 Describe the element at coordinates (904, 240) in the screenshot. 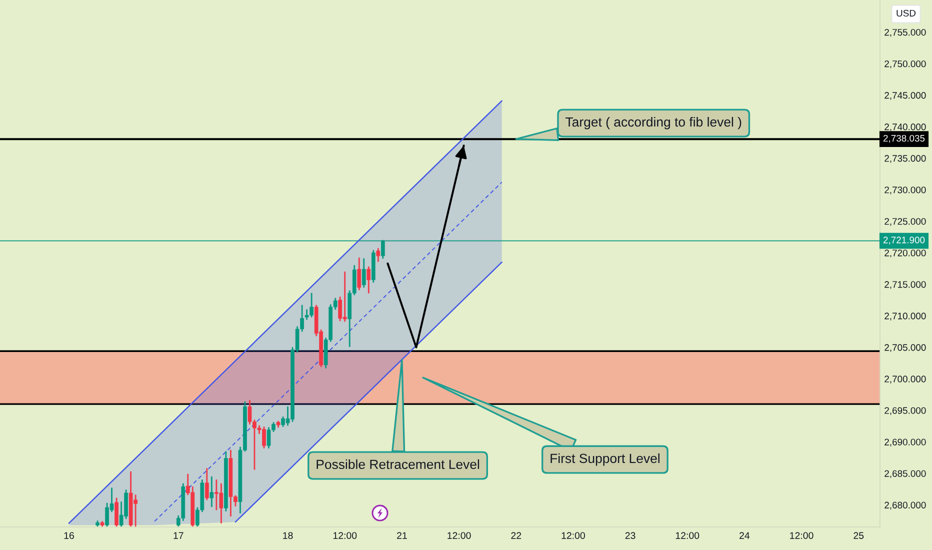

I see `ref-line-label: 2,721.900` at that location.